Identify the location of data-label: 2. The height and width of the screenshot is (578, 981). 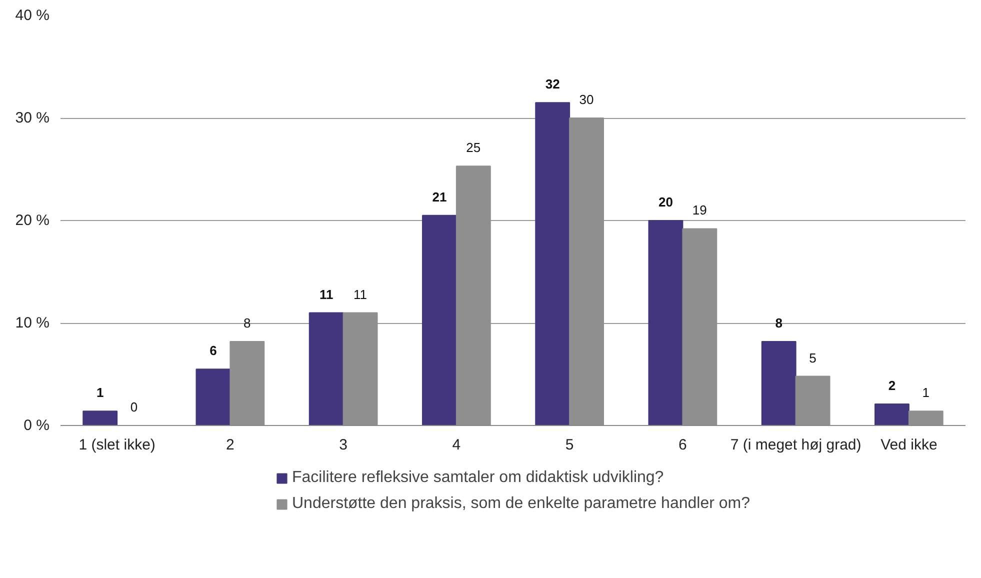
(892, 385).